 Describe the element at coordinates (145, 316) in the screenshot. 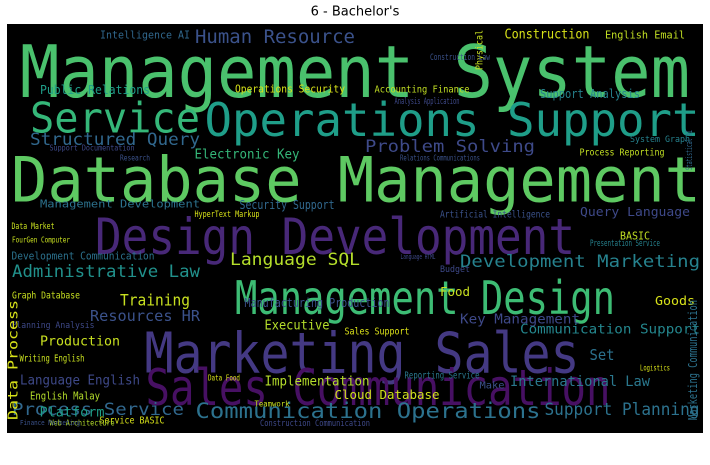

I see `word: Resources HR` at that location.